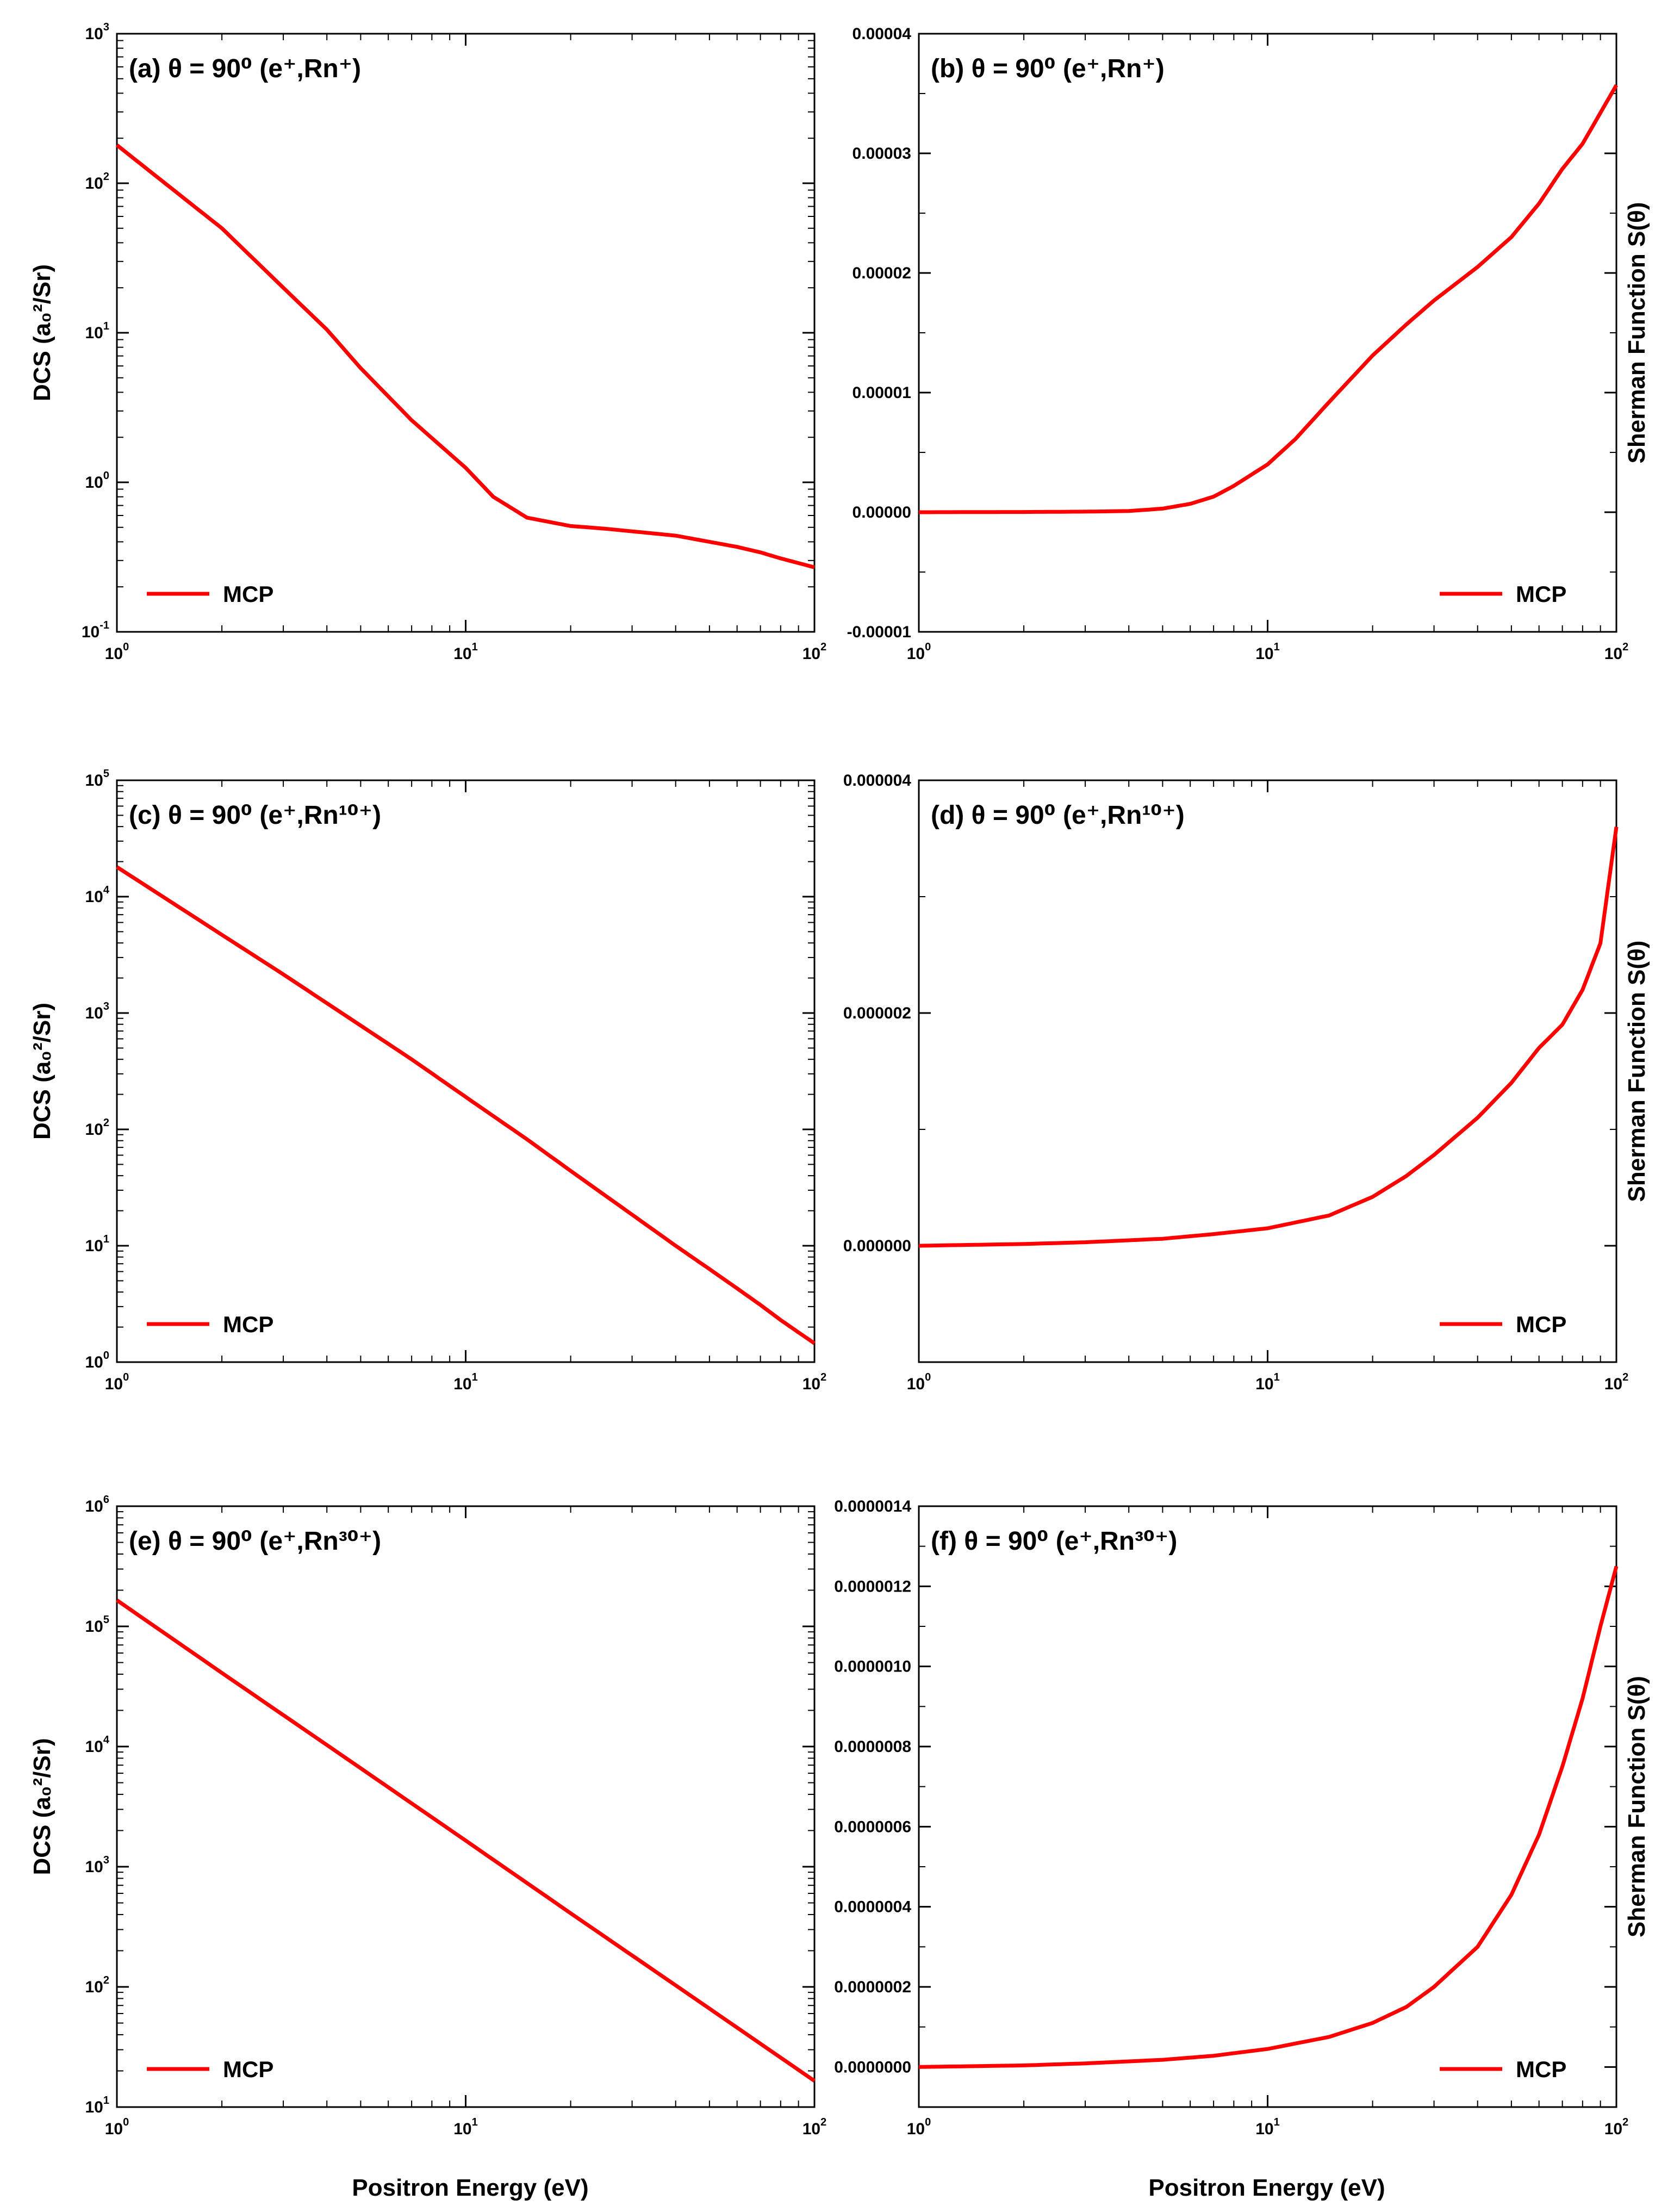 This screenshot has height=2212, width=1680. What do you see at coordinates (1268, 1817) in the screenshot?
I see `series-line-f` at bounding box center [1268, 1817].